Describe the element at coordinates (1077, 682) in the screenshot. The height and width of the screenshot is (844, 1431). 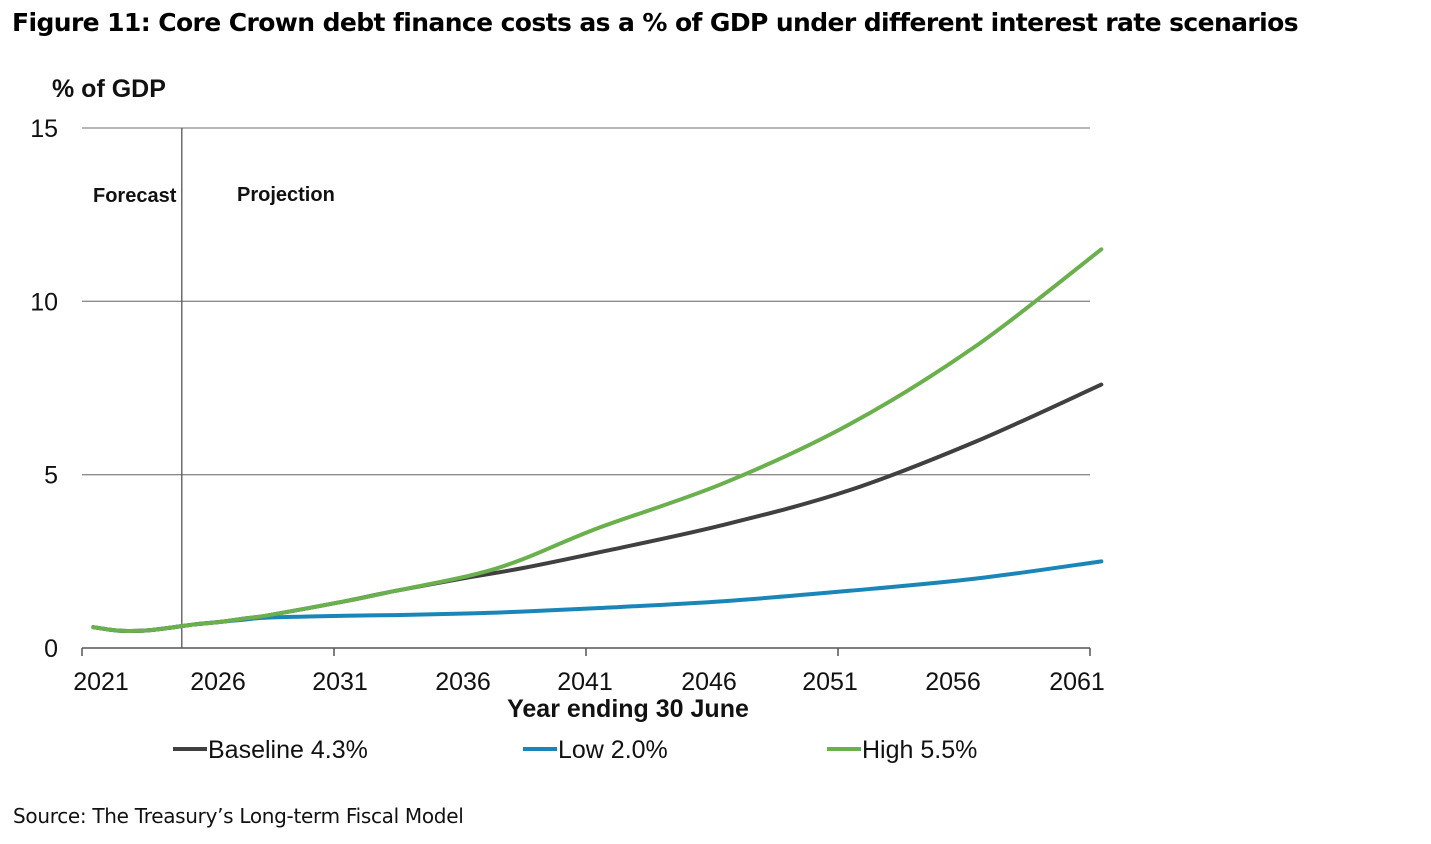
I see `x-tick-label: 2061` at that location.